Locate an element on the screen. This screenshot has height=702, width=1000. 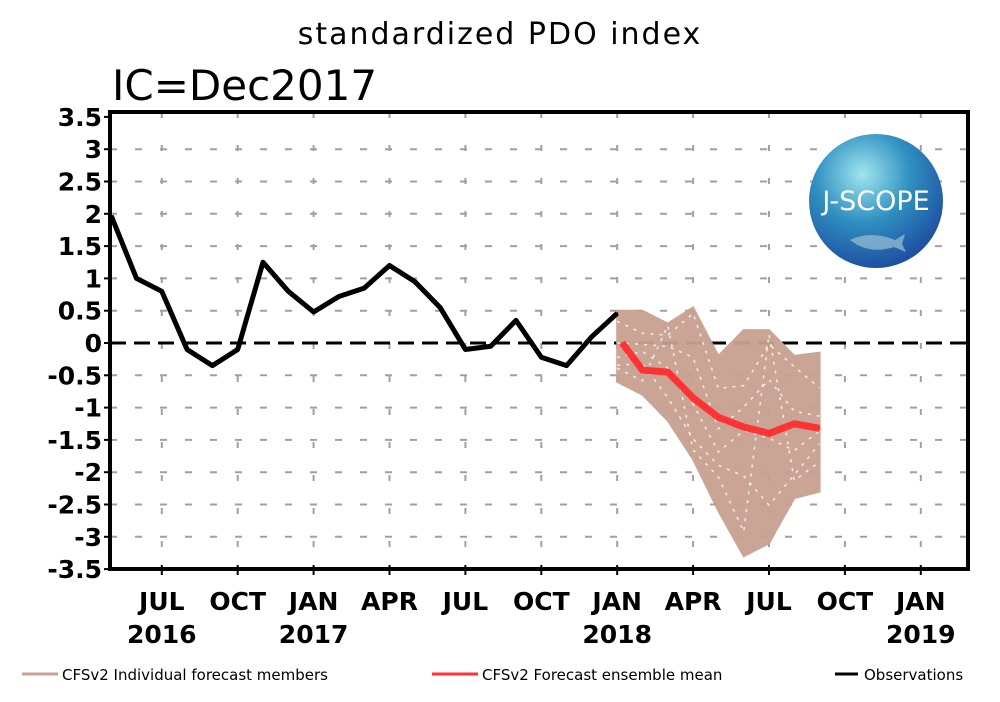
y-tick-label: -3.5 is located at coordinates (74, 569).